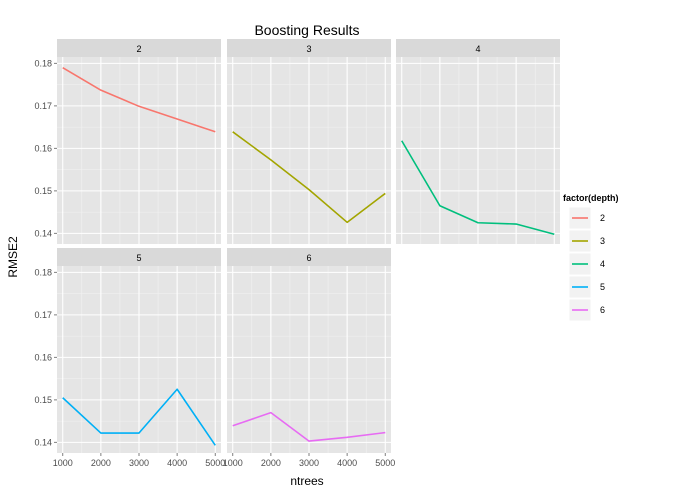 The width and height of the screenshot is (674, 499). Describe the element at coordinates (591, 198) in the screenshot. I see `legend-title: factor(depth)` at that location.